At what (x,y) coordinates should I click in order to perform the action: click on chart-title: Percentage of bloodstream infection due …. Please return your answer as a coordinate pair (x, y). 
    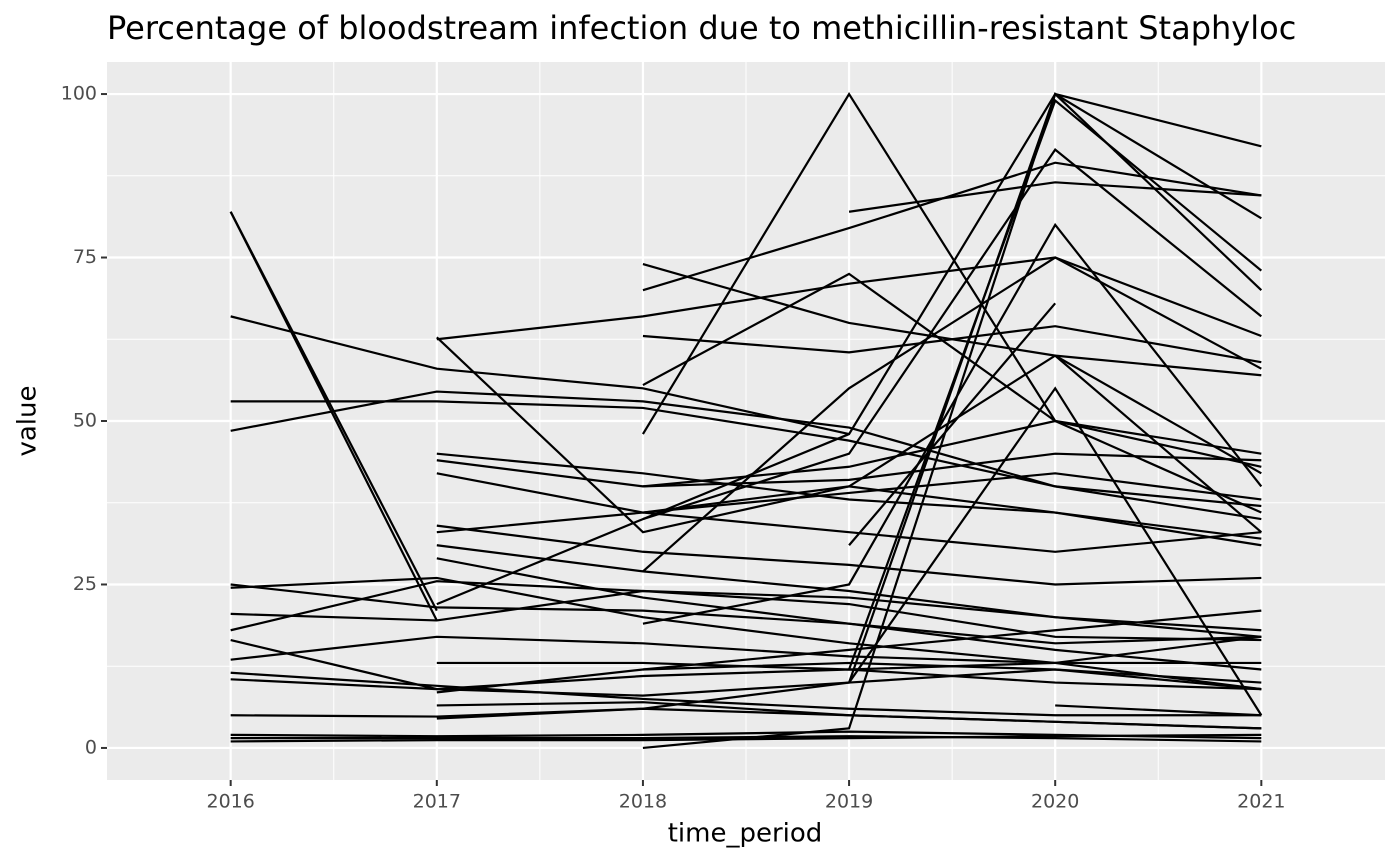
    Looking at the image, I should click on (701, 28).